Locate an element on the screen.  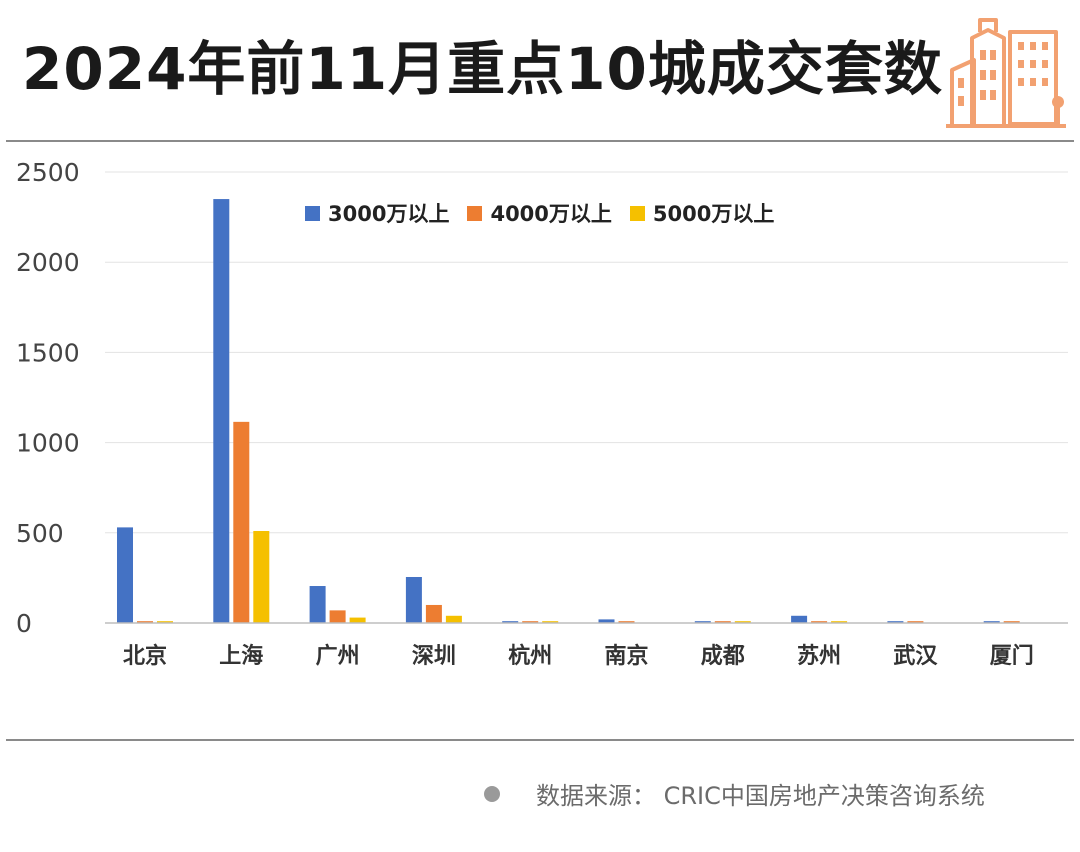
legend-item-s0: 3000万以上 is located at coordinates (377, 213).